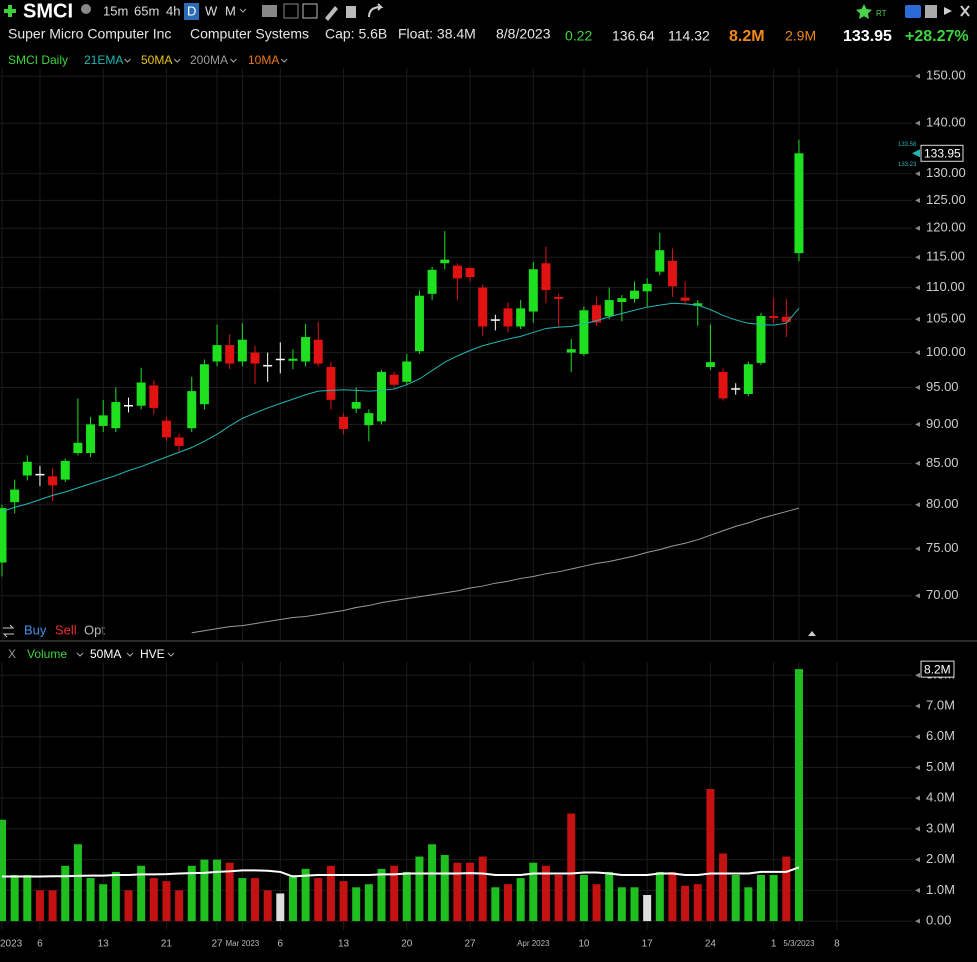 This screenshot has width=977, height=962. What do you see at coordinates (407, 944) in the screenshot?
I see `x-tick-label: 20` at bounding box center [407, 944].